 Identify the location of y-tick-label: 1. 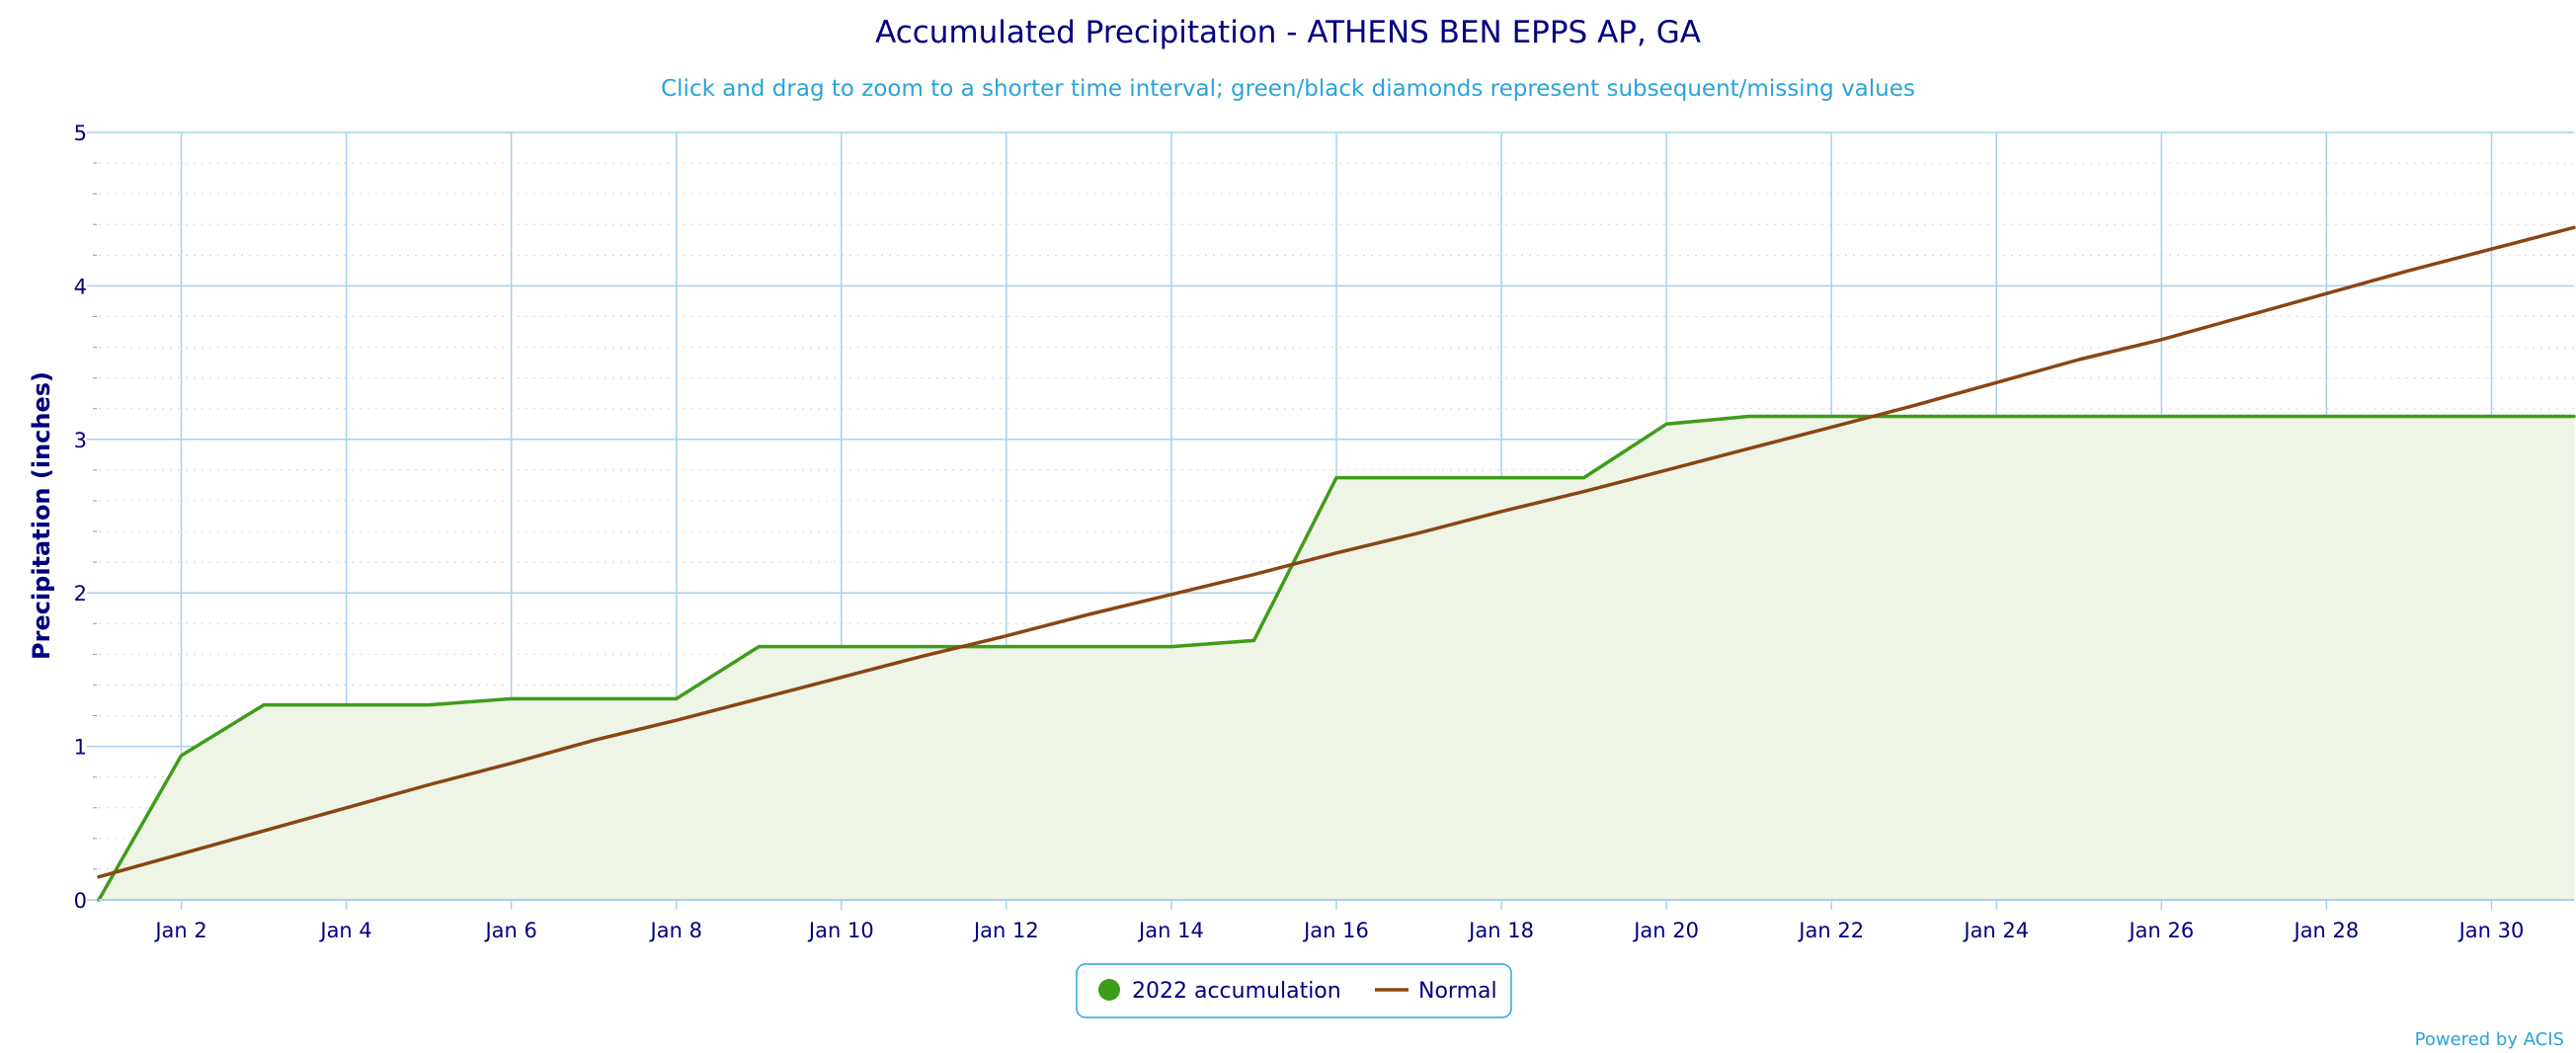
(80, 748).